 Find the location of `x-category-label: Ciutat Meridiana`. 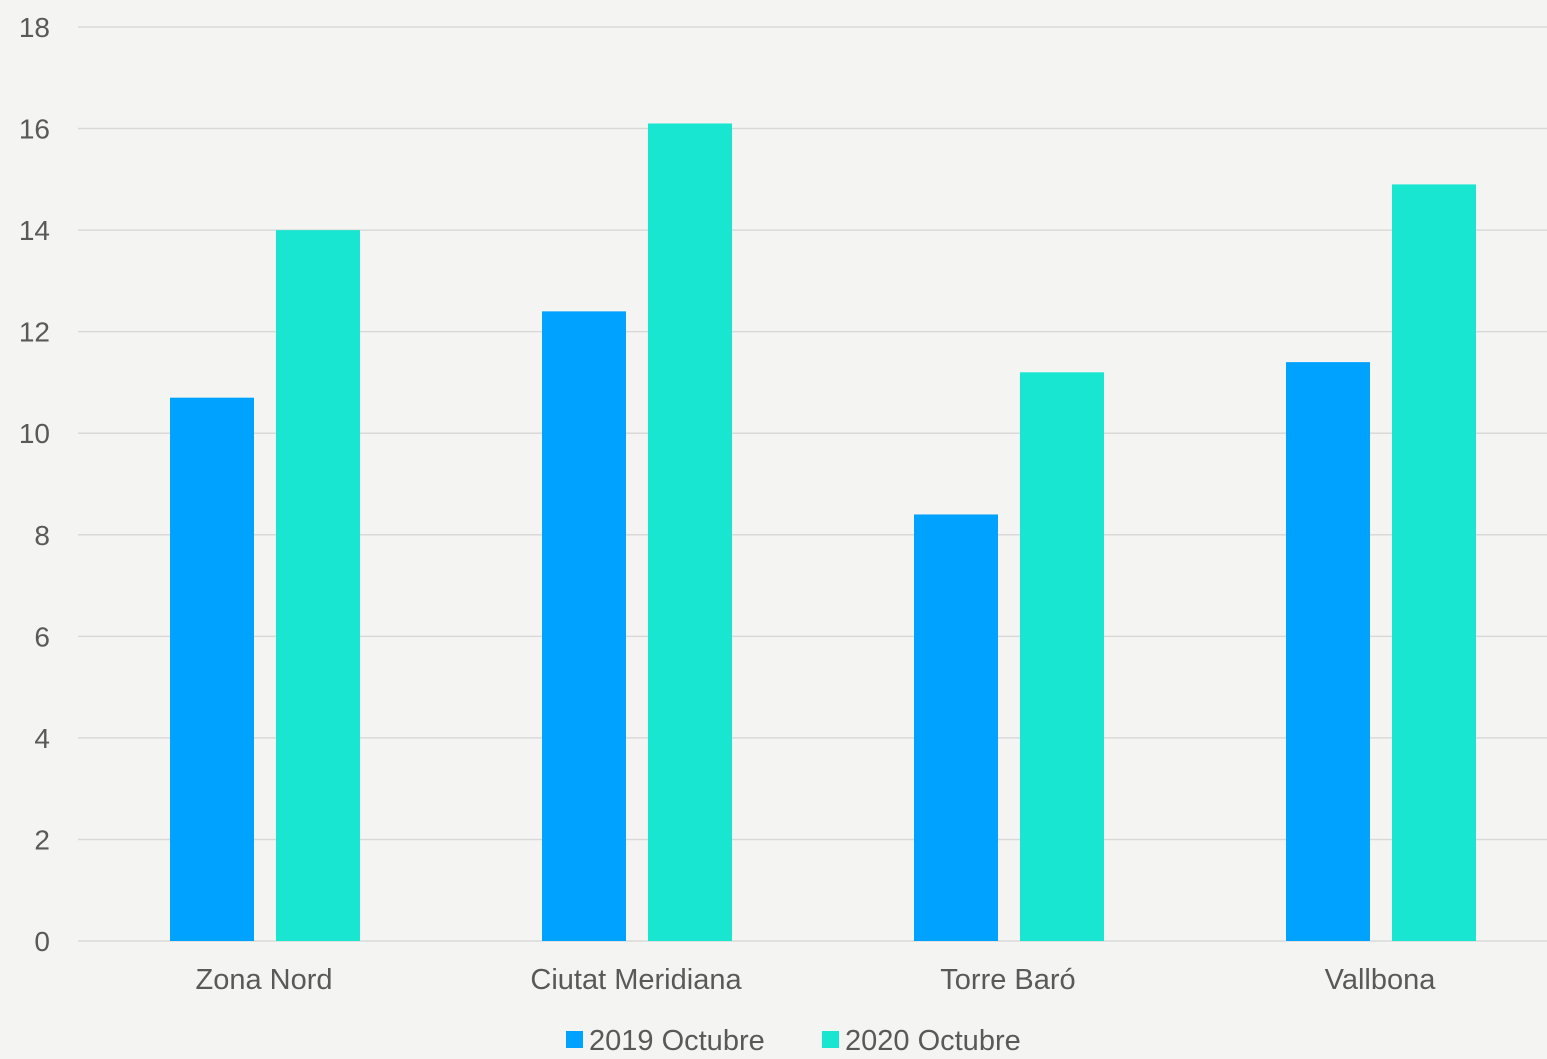

x-category-label: Ciutat Meridiana is located at coordinates (636, 980).